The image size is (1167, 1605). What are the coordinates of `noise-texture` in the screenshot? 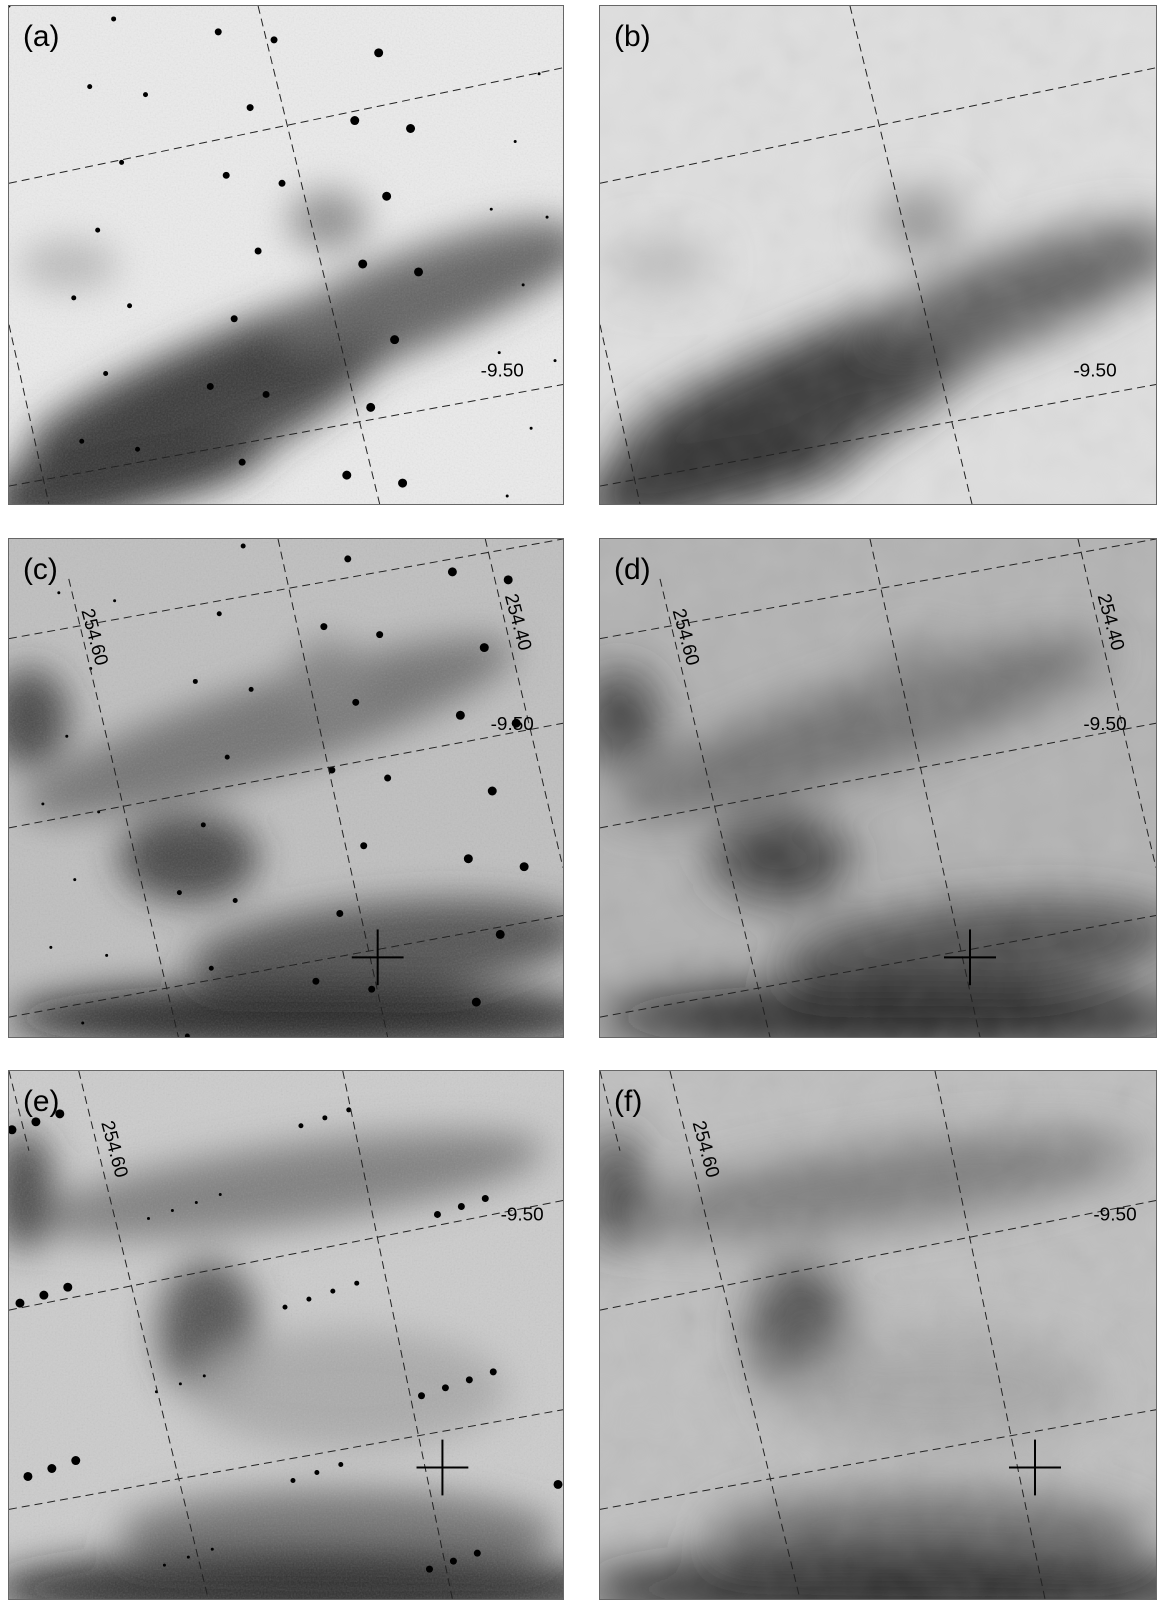 It's located at (286, 255).